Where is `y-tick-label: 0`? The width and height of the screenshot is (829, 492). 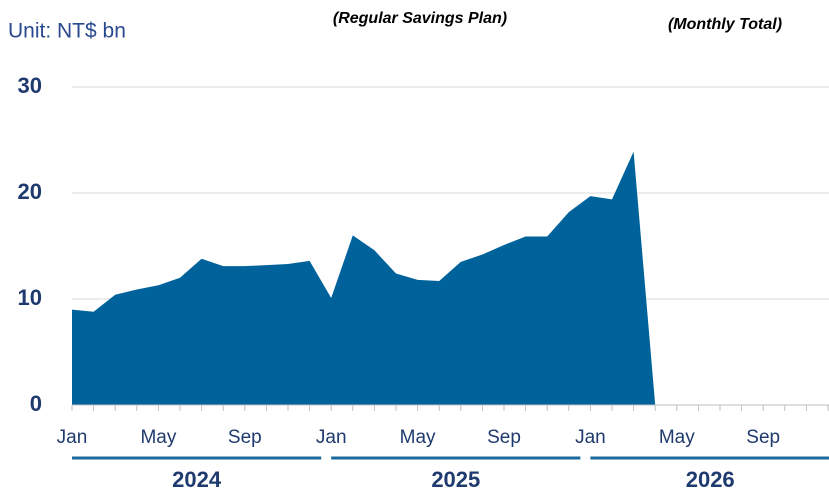
y-tick-label: 0 is located at coordinates (36, 403).